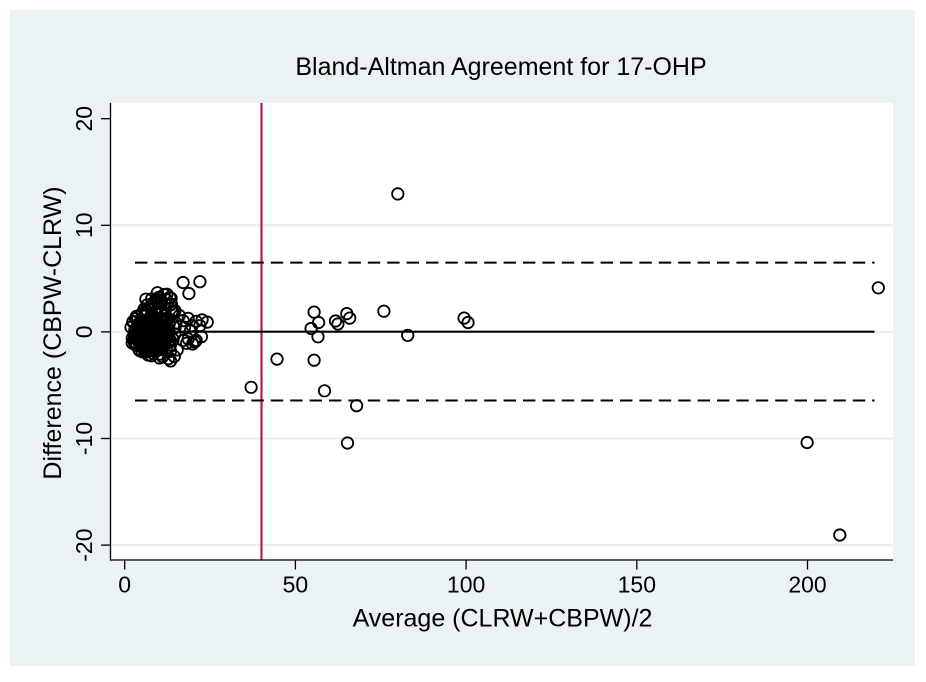 This screenshot has height=682, width=926. Describe the element at coordinates (500, 67) in the screenshot. I see `svg-text:Bland-Altman Agreement for 17-: Bland-Altman Agreement for 17-OHP` at that location.